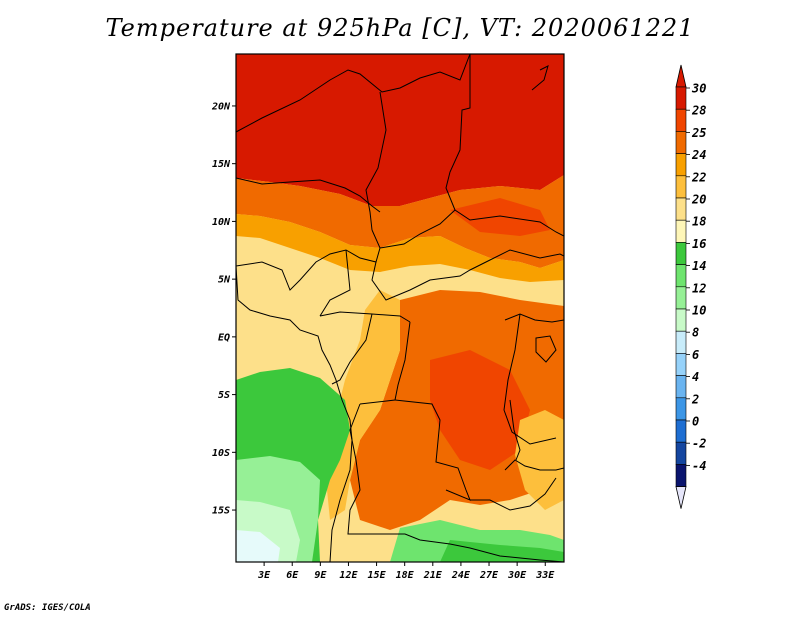 This screenshot has height=618, width=800. I want to click on colorbar-label: 22, so click(698, 177).